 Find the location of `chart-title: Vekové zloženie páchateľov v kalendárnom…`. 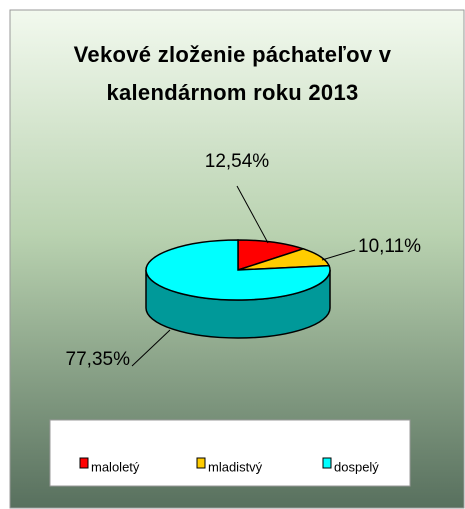

chart-title: Vekové zloženie páchateľov v kalendárnom… is located at coordinates (232, 73).